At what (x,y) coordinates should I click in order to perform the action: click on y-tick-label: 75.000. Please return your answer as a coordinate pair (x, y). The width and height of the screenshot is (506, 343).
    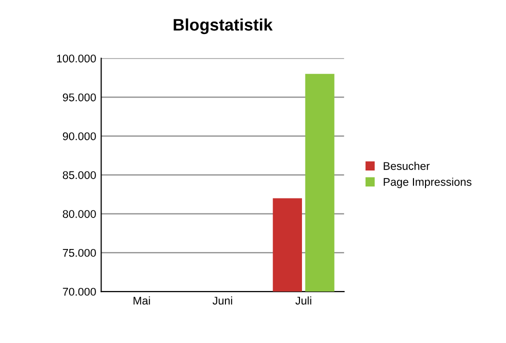
    Looking at the image, I should click on (79, 252).